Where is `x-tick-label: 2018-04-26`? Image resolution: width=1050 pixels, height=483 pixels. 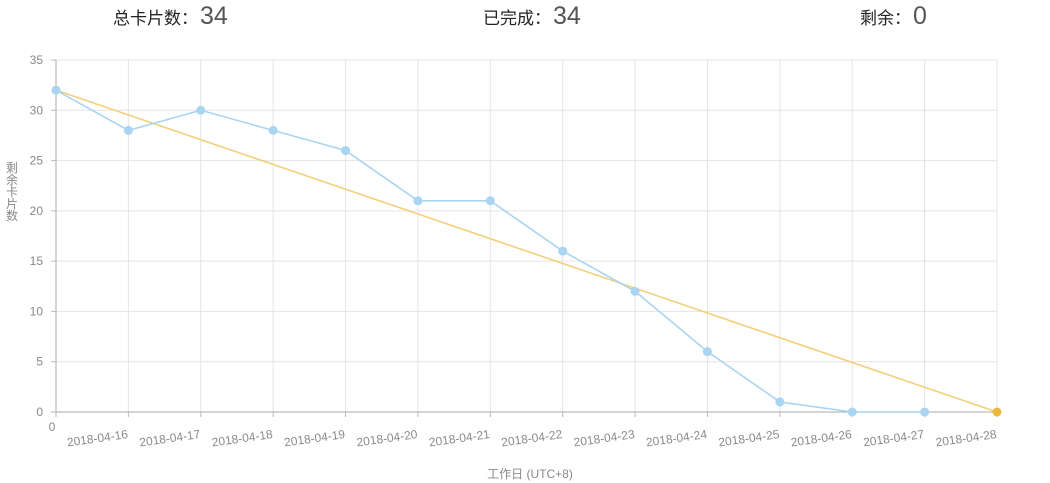
x-tick-label: 2018-04-26 is located at coordinates (821, 438).